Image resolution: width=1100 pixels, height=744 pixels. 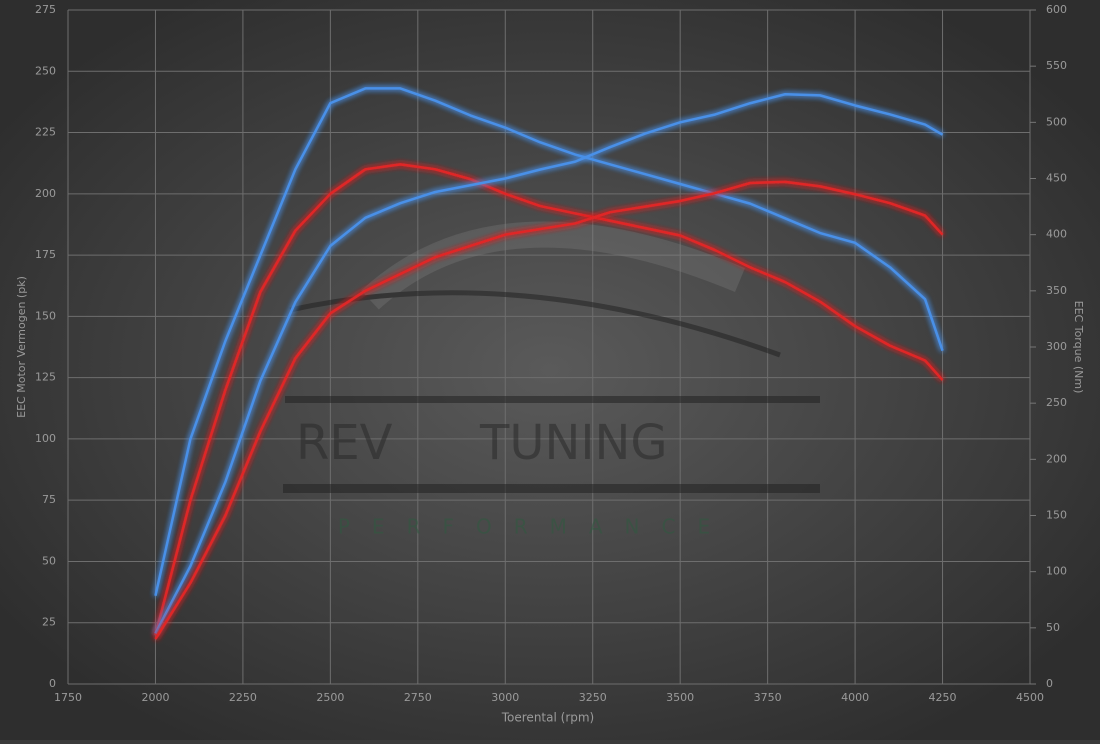 What do you see at coordinates (45, 132) in the screenshot?
I see `y-tick-label: 225` at bounding box center [45, 132].